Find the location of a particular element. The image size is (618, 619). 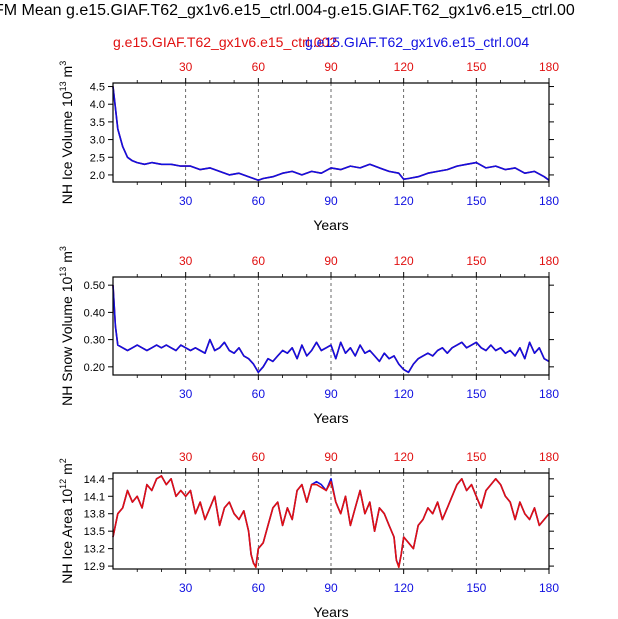

legend-case1: g.e15.GIAF.T62_gx1v6.e15_ctrl.002 is located at coordinates (225, 42).